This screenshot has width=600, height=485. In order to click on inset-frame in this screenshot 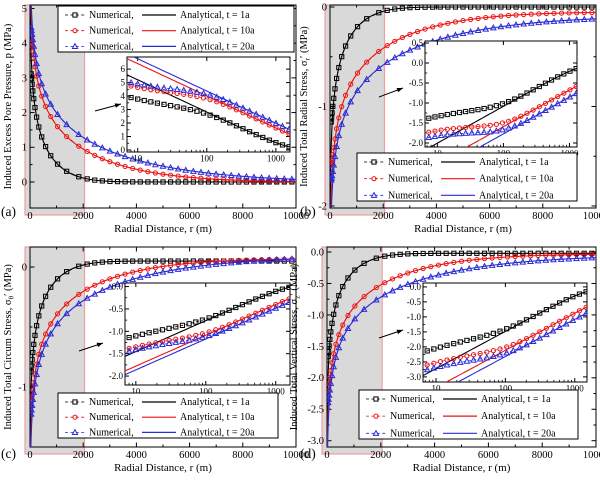, I will do `click(505, 332)`.